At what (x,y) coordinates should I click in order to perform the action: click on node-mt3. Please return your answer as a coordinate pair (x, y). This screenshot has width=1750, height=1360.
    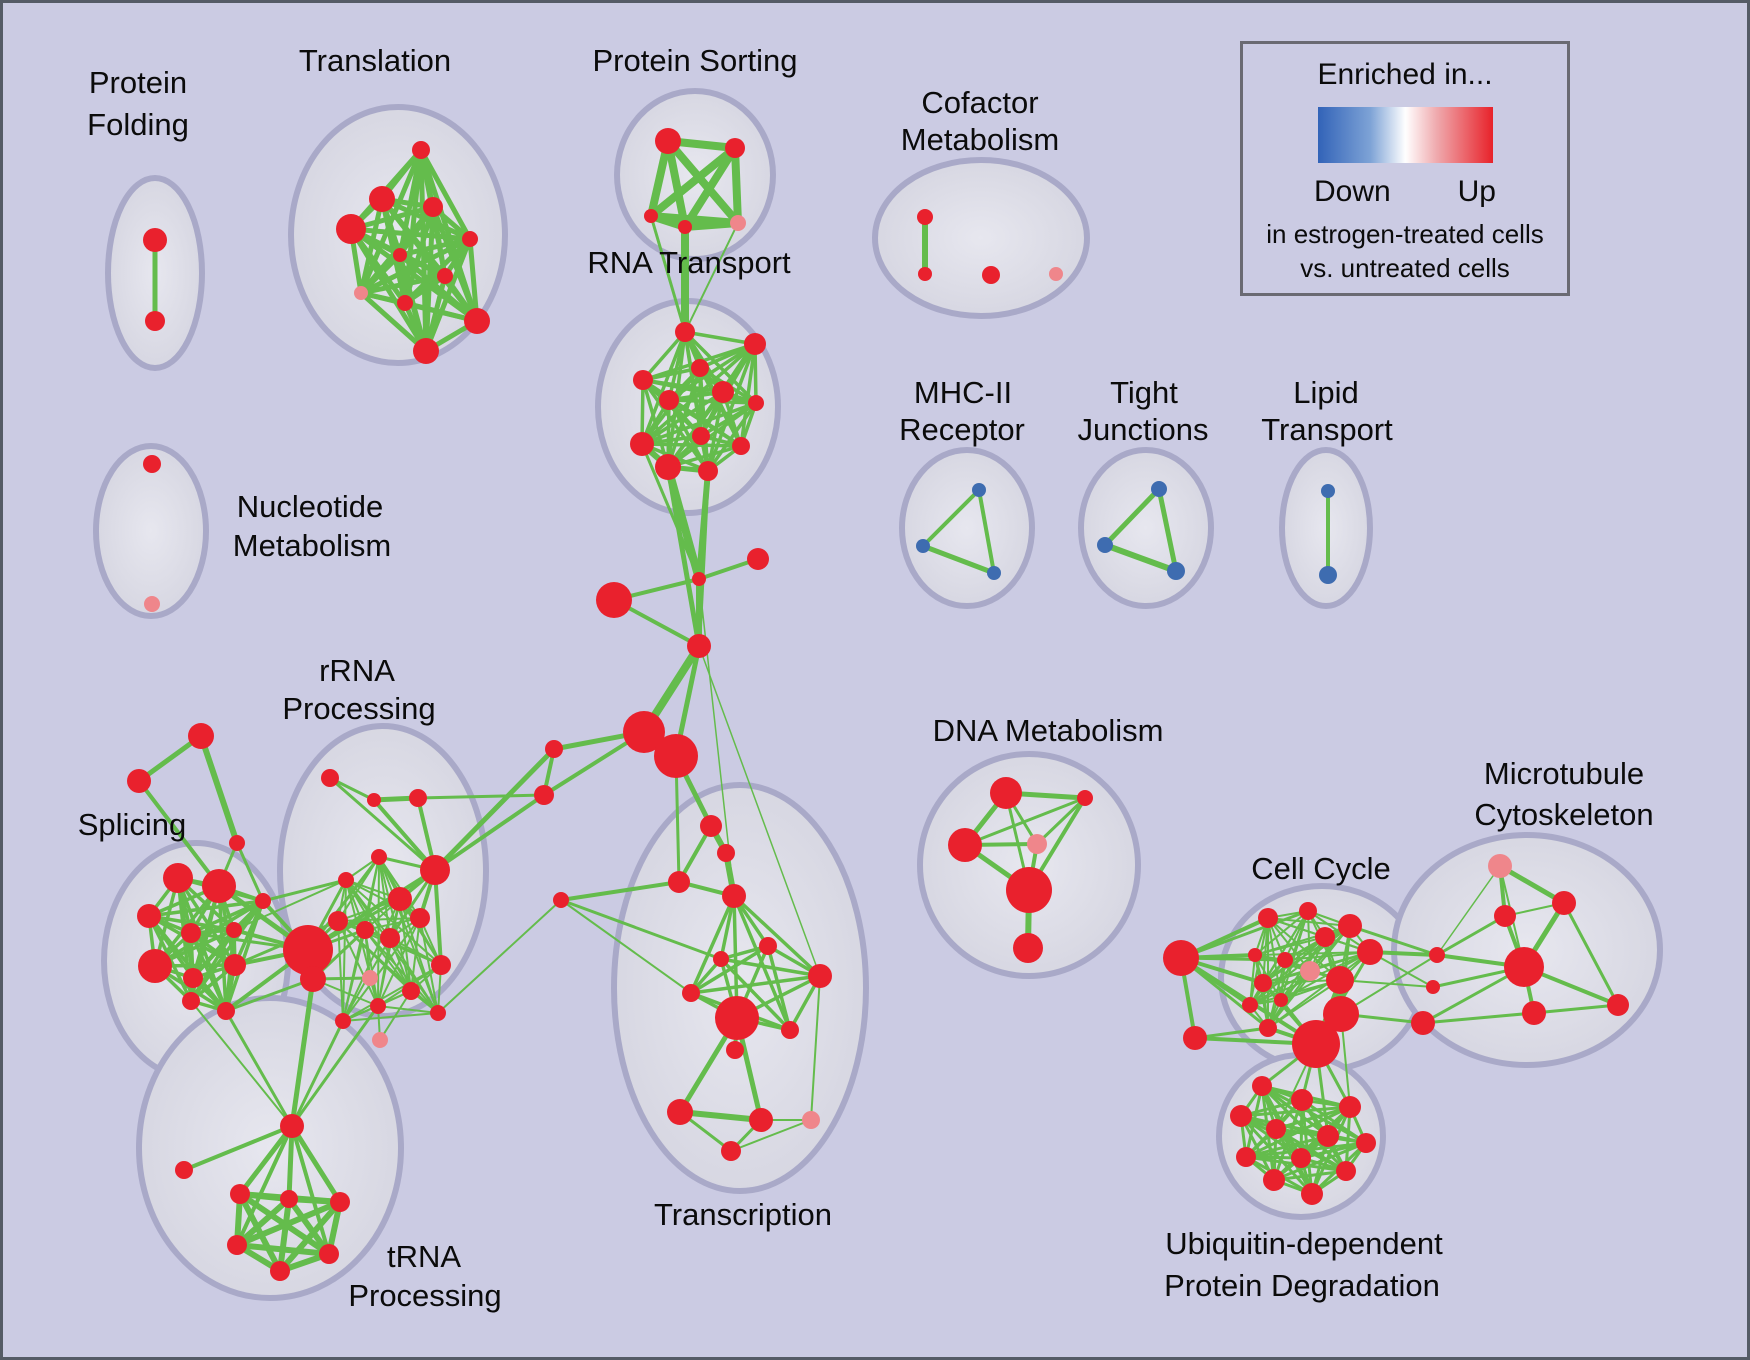
    Looking at the image, I should click on (1505, 916).